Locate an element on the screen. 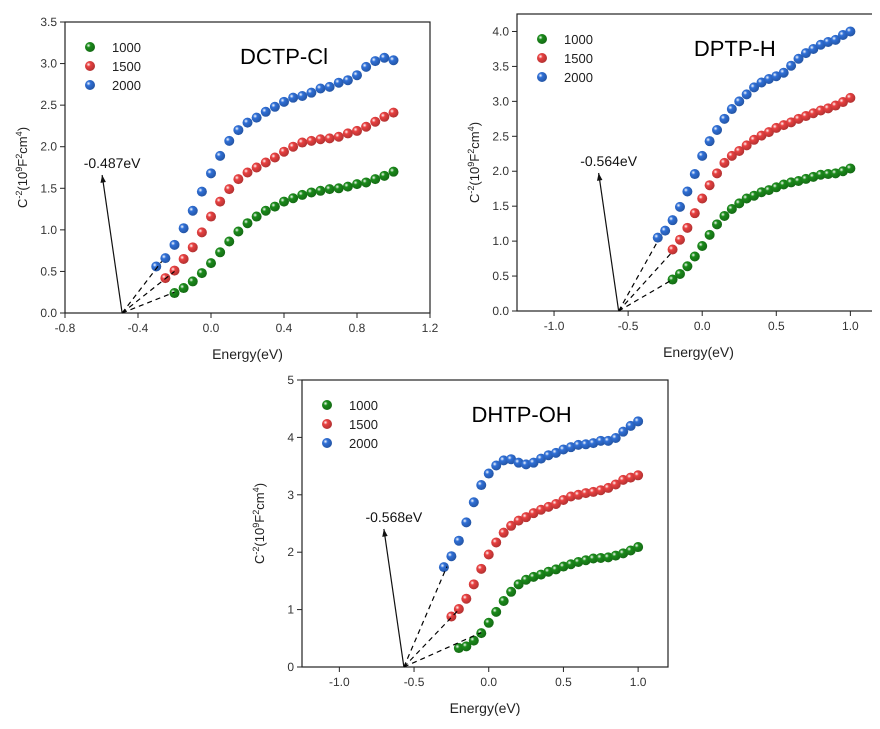  text: DHTP-OH is located at coordinates (521, 414).